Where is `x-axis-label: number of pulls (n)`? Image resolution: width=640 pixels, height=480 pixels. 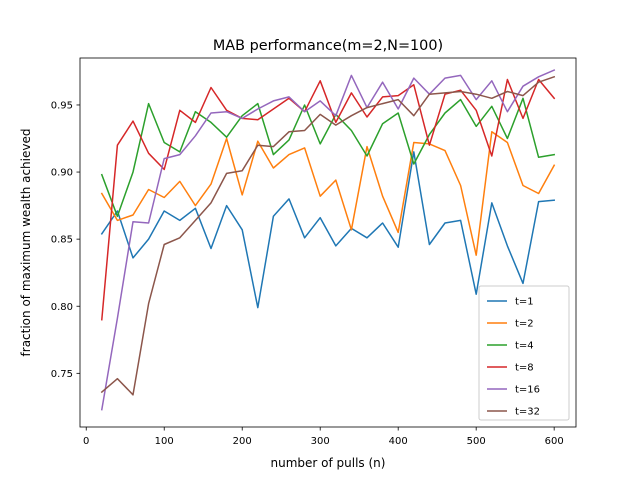
x-axis-label: number of pulls (n) is located at coordinates (328, 463).